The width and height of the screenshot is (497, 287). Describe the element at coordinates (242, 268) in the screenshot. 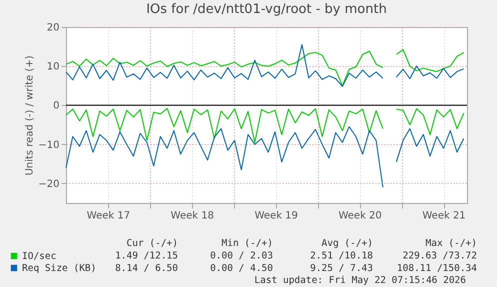

I see `text: 0.00 / 4.50` at that location.